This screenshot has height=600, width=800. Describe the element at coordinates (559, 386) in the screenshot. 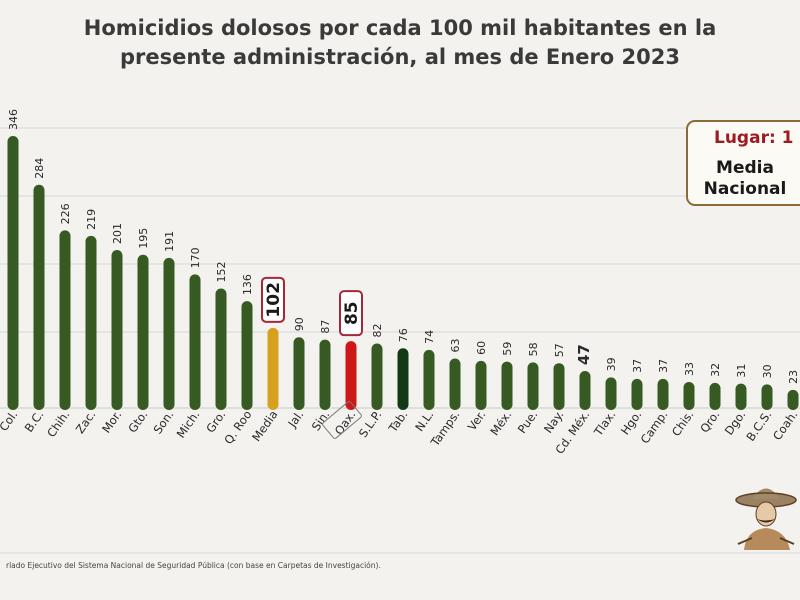

I see `bar-Nay.` at that location.